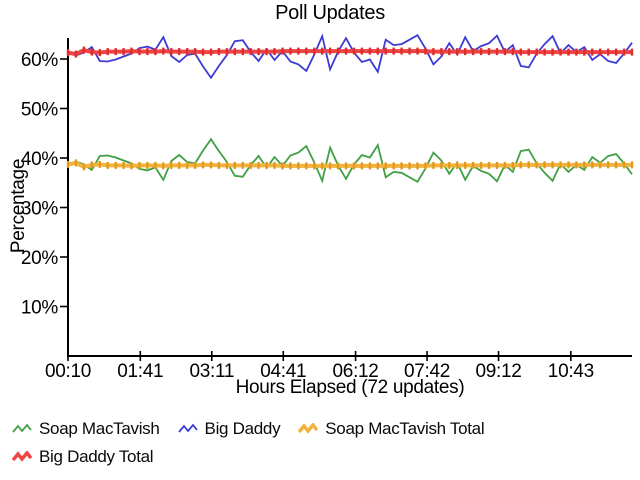  Describe the element at coordinates (40, 159) in the screenshot. I see `y-tick-label: 40%` at that location.